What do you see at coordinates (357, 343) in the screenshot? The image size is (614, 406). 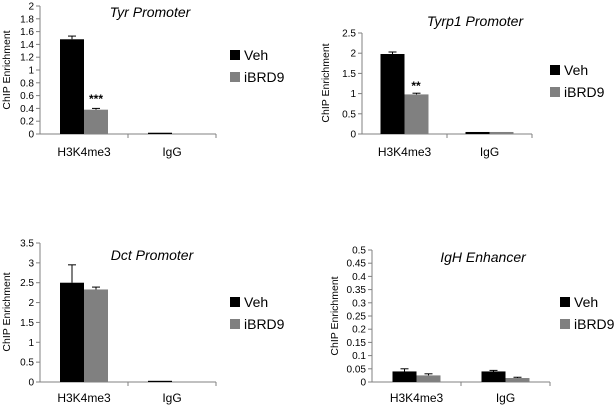 I see `y-tick-label: 0.15` at bounding box center [357, 343].